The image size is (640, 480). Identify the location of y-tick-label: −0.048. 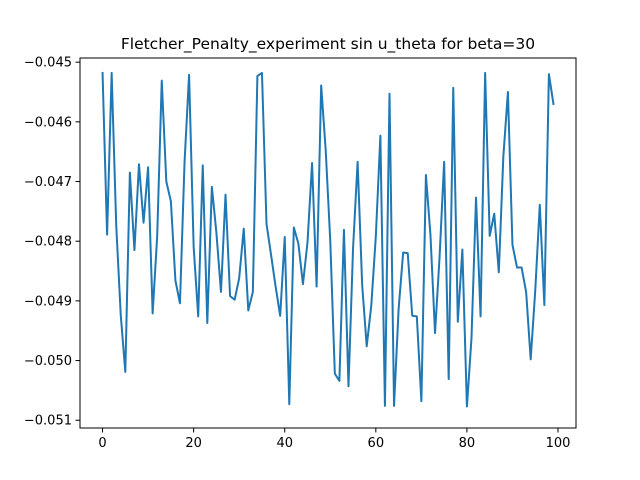
(48, 242).